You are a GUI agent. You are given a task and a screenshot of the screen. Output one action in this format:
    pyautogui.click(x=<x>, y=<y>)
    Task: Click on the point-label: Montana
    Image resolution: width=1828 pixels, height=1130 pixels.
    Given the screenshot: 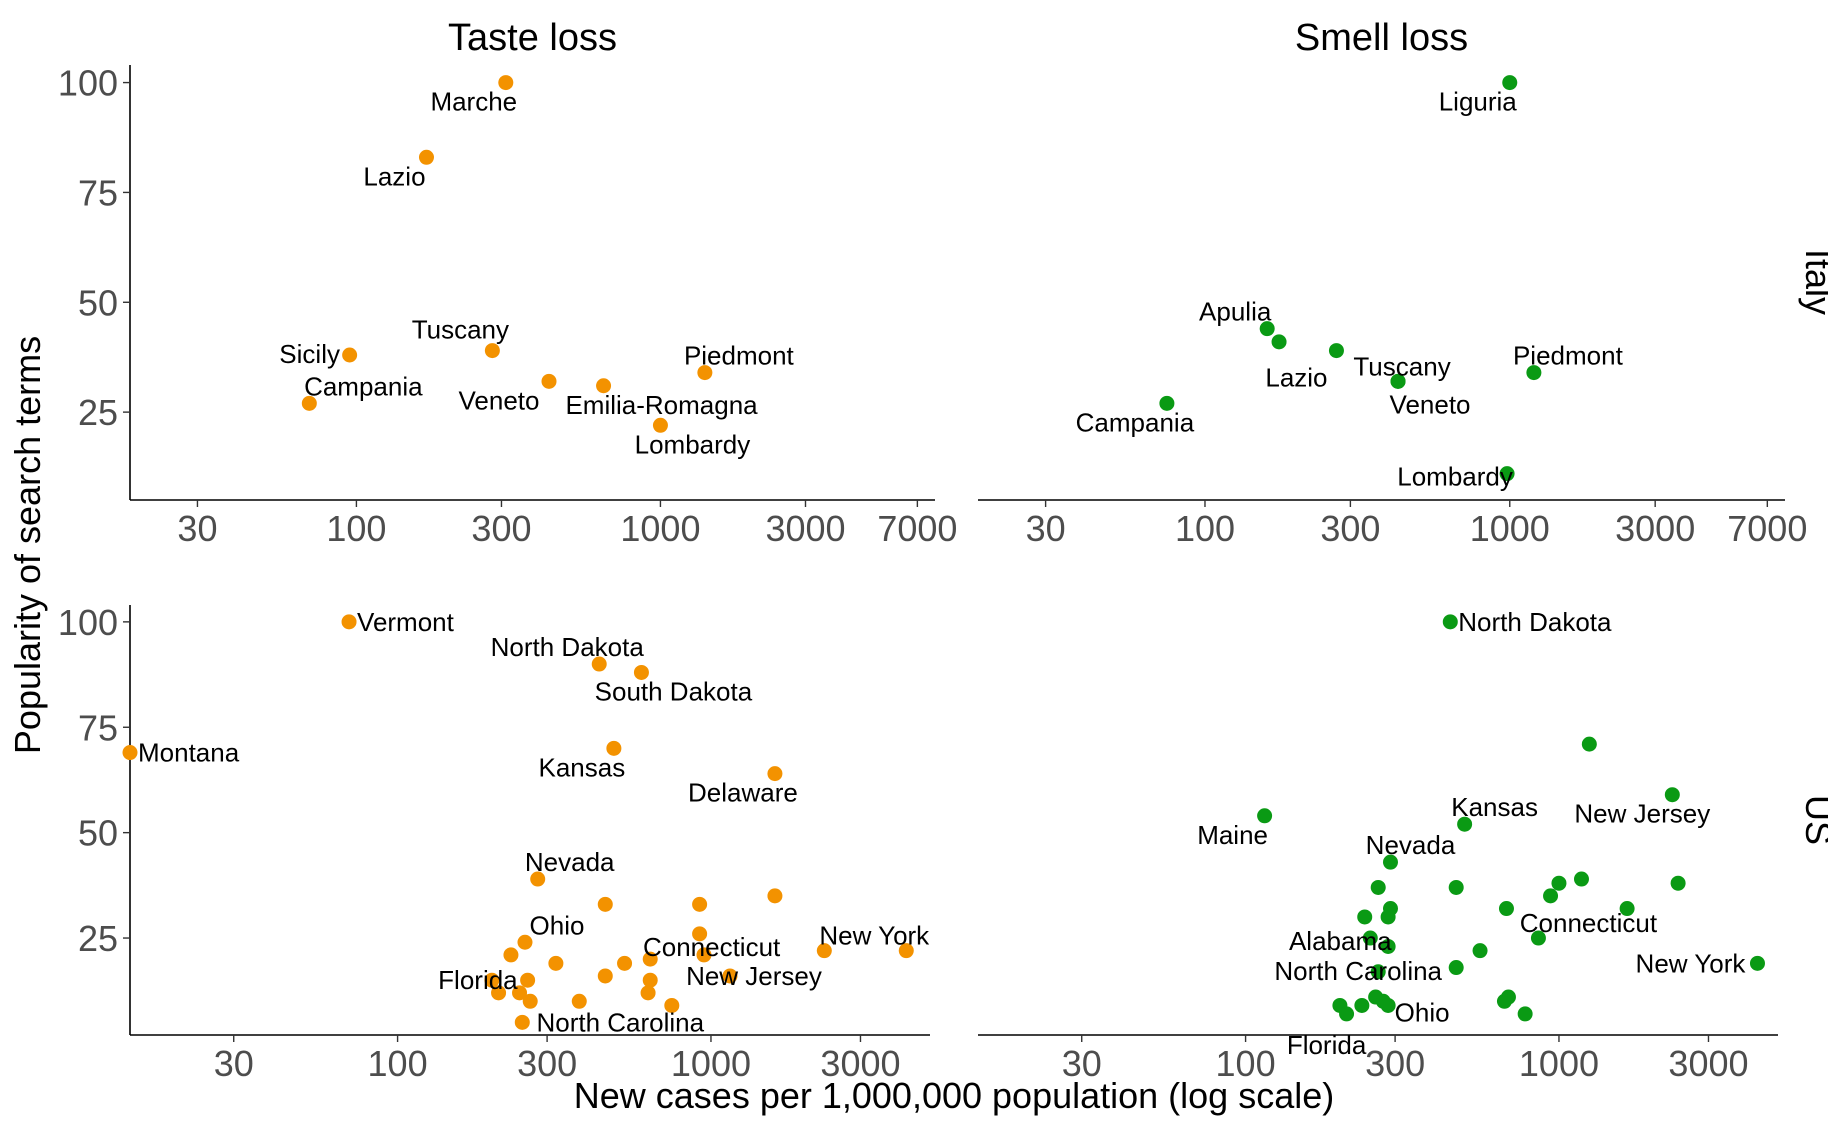 What is the action you would take?
    pyautogui.click(x=189, y=753)
    